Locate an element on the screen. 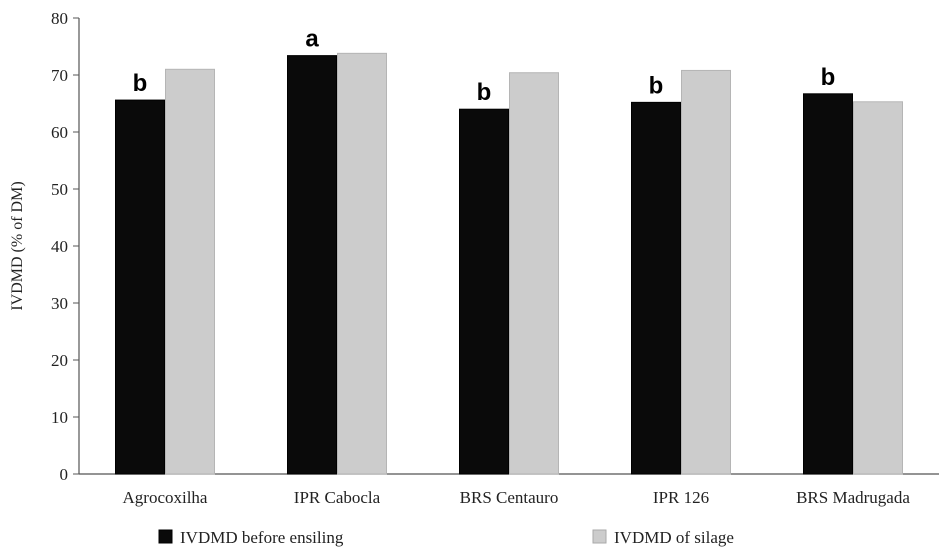  y-tick-label: 10 is located at coordinates (59, 417).